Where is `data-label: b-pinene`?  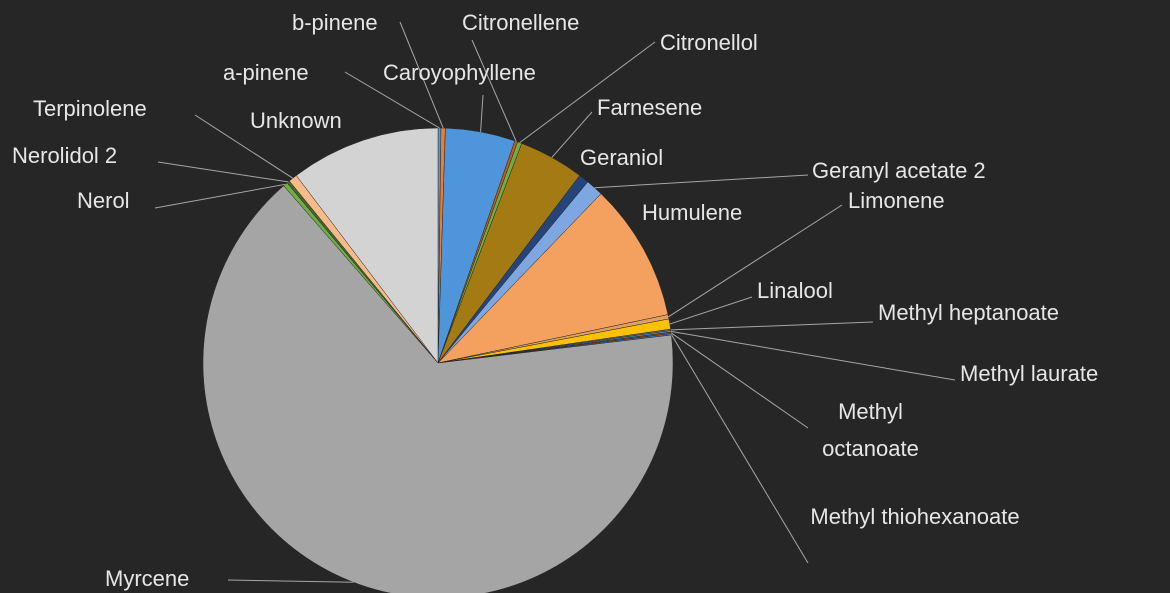 data-label: b-pinene is located at coordinates (335, 22).